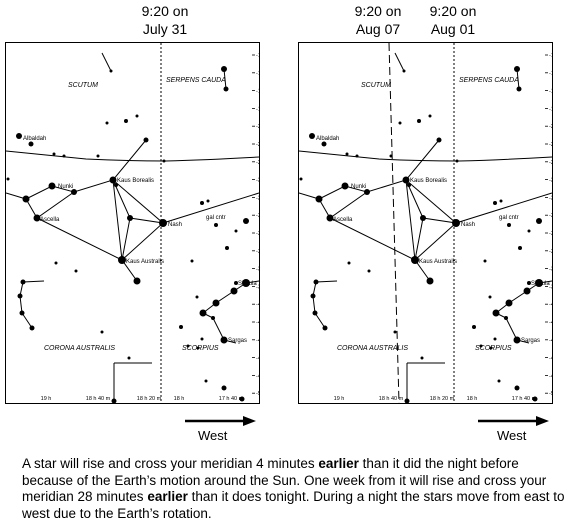 The height and width of the screenshot is (529, 584). What do you see at coordinates (113, 180) in the screenshot?
I see `star-kaus-borealis` at bounding box center [113, 180].